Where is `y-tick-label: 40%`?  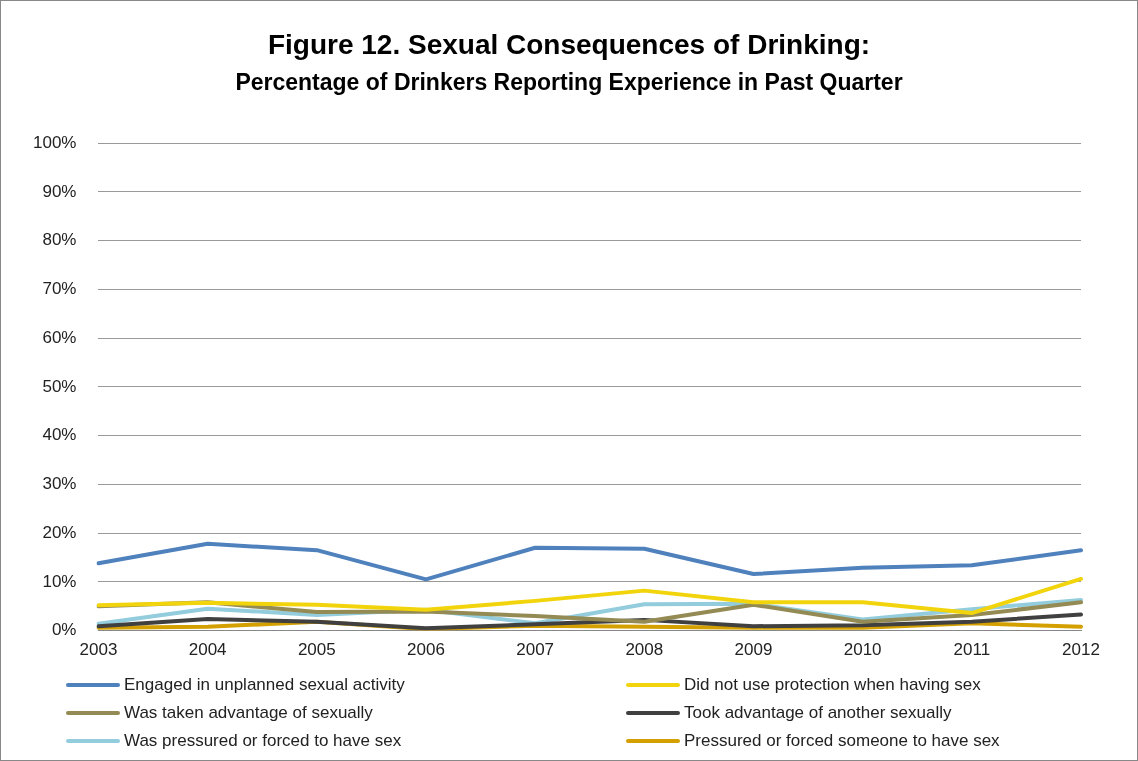
y-tick-label: 40% is located at coordinates (59, 435).